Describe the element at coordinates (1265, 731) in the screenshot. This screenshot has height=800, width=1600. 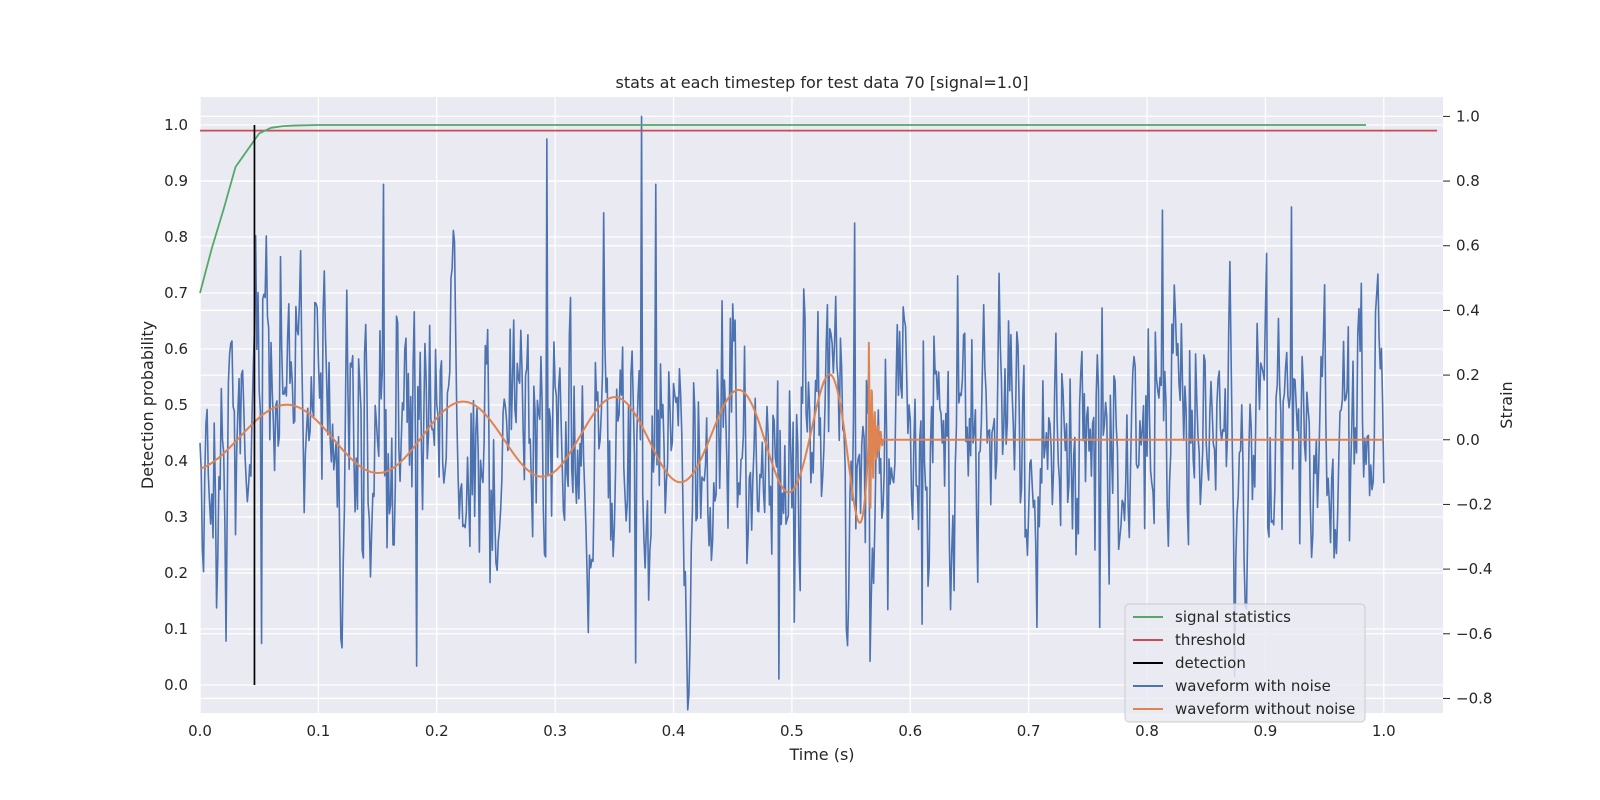
I see `x-tick-label: 0.9` at that location.